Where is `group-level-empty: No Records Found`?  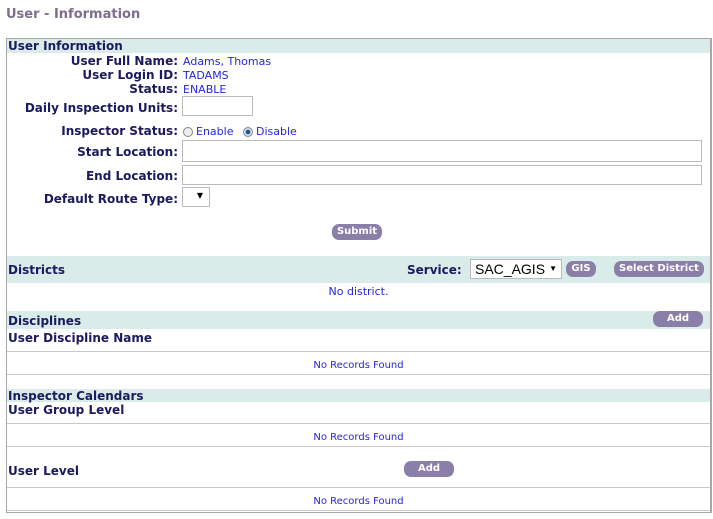
group-level-empty: No Records Found is located at coordinates (358, 437).